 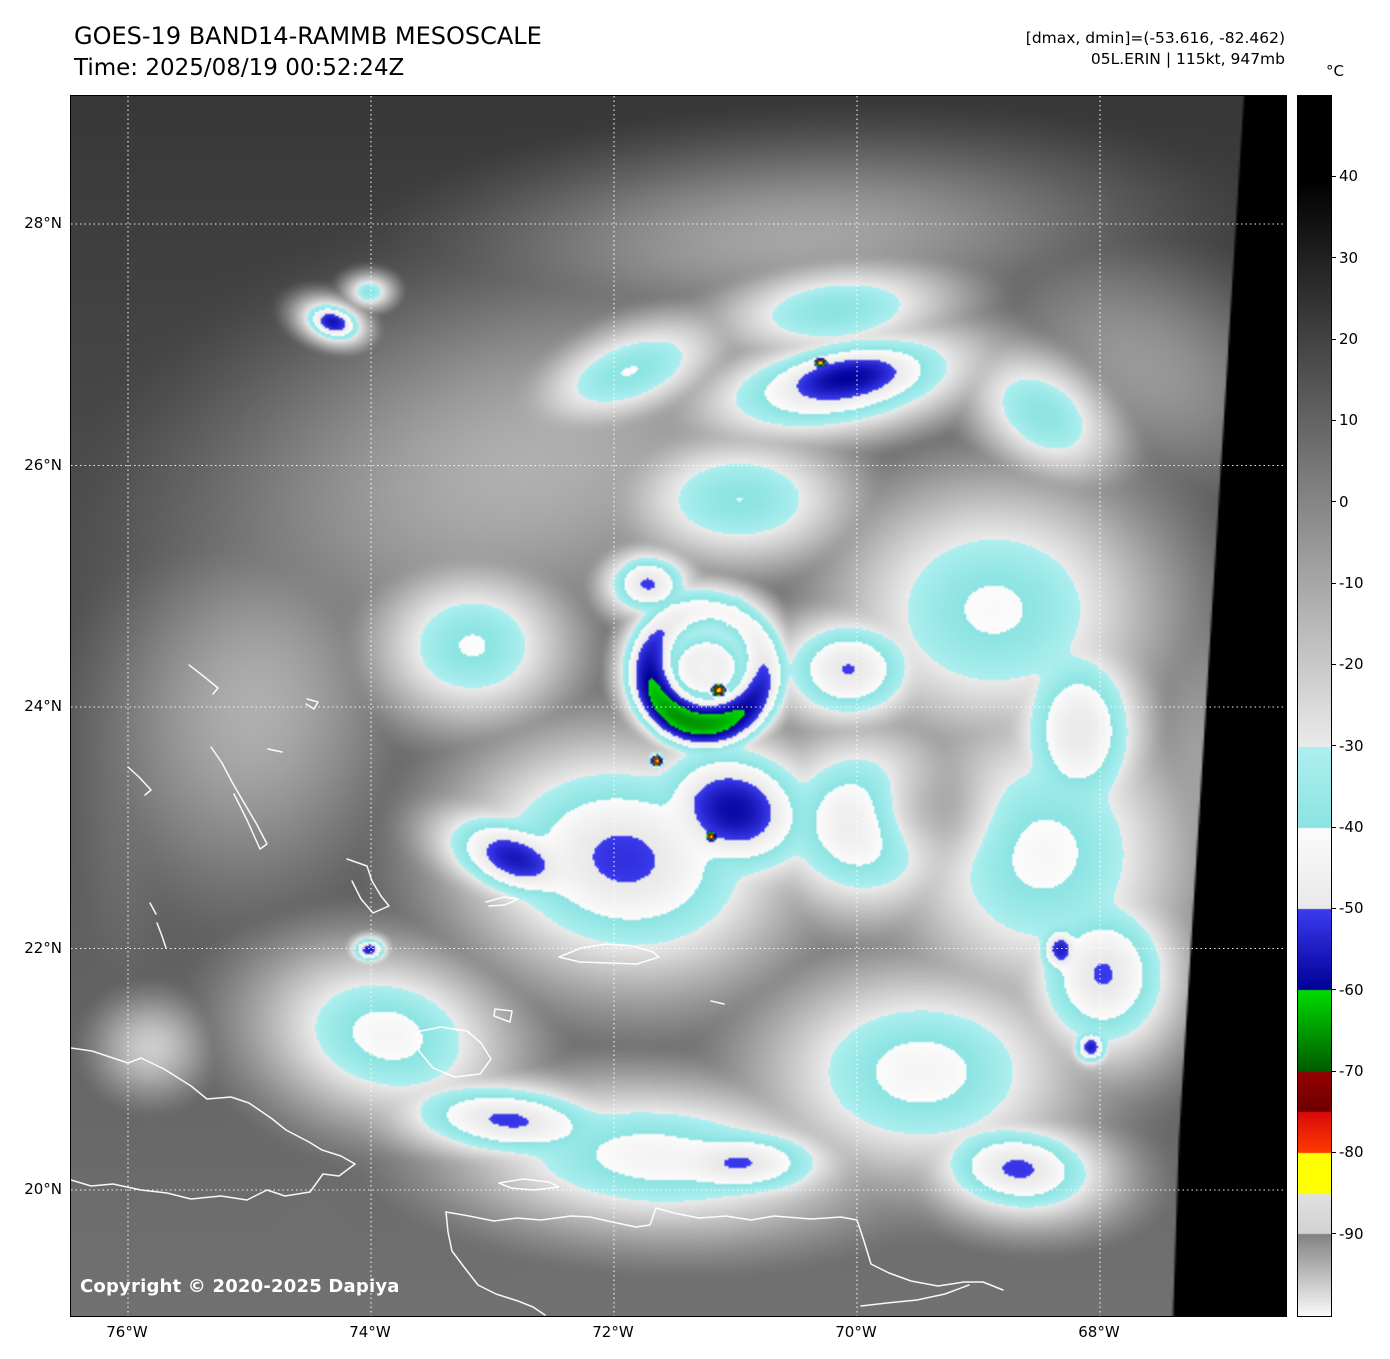 What do you see at coordinates (127, 1332) in the screenshot?
I see `lon-label: 76°W` at bounding box center [127, 1332].